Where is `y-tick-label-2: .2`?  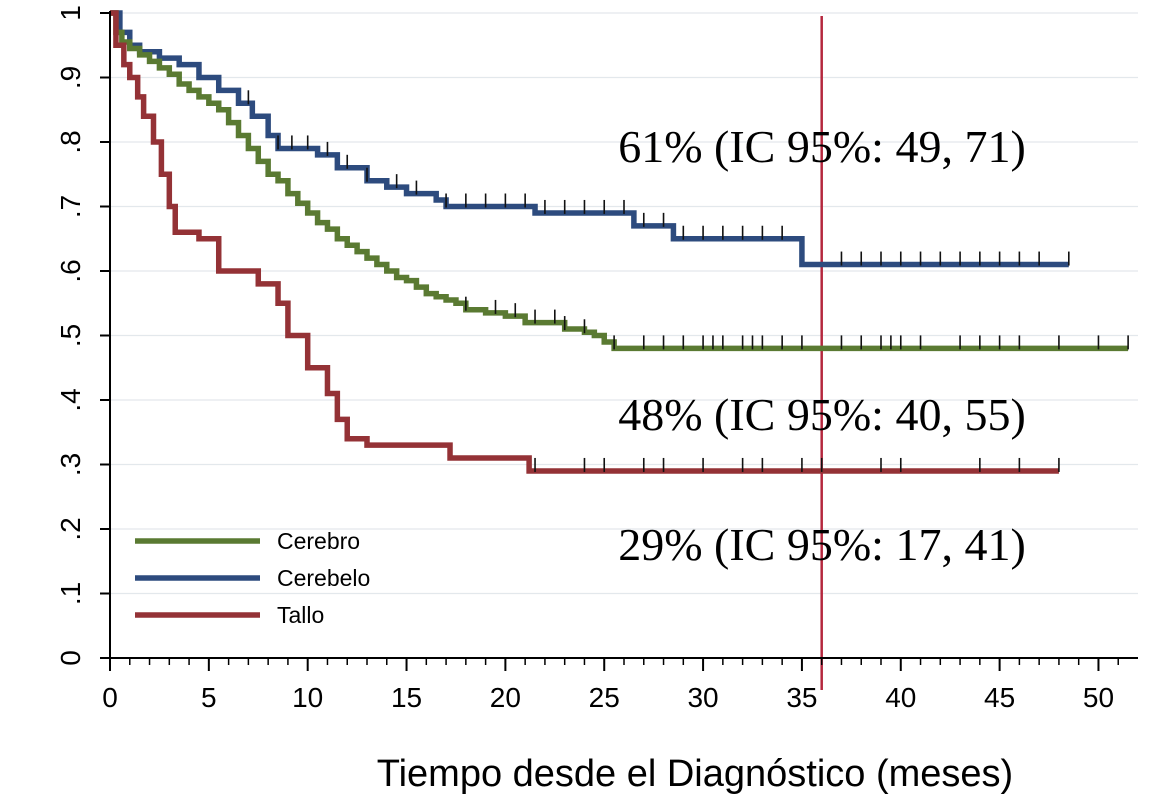
y-tick-label-2: .2 is located at coordinates (70, 528).